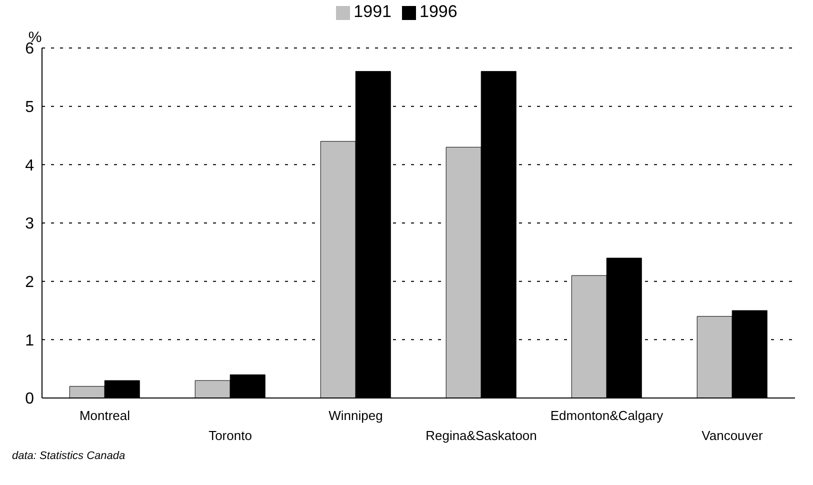 This screenshot has height=485, width=813. What do you see at coordinates (733, 435) in the screenshot?
I see `x-tick-label: Vancouver` at bounding box center [733, 435].